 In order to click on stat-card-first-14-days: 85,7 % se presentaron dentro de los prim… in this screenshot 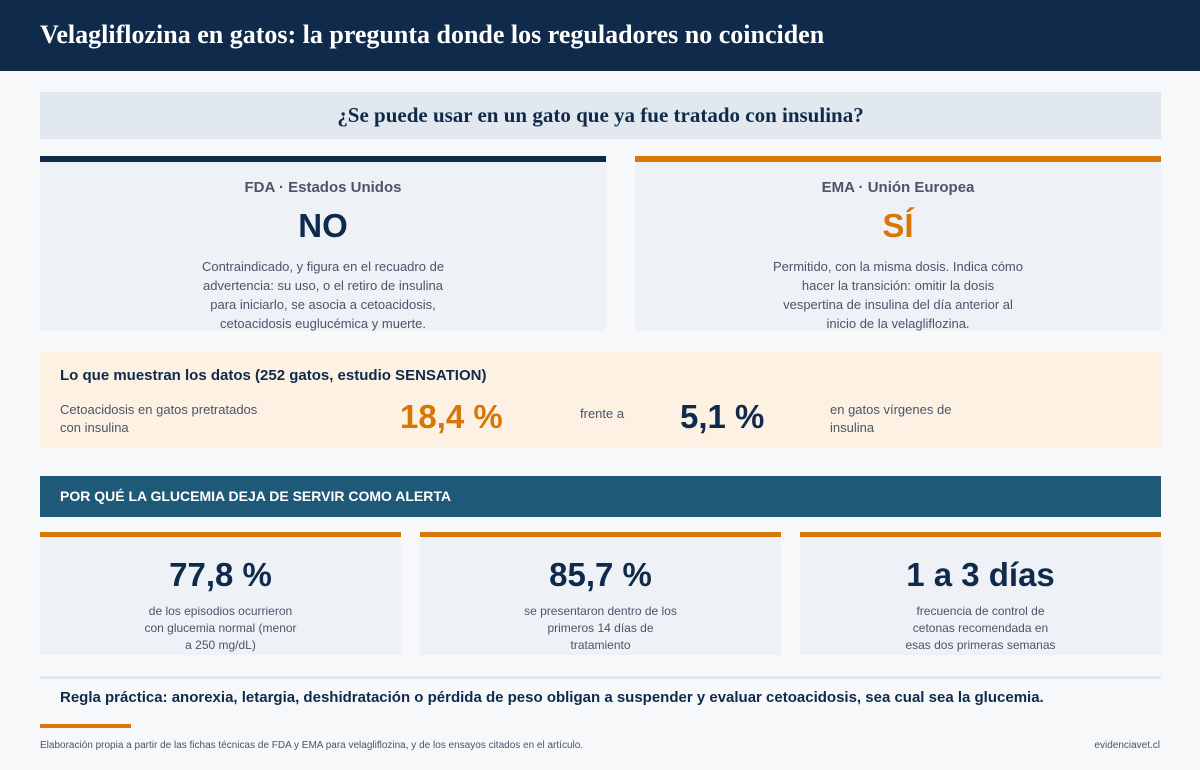, I will do `click(600, 593)`.